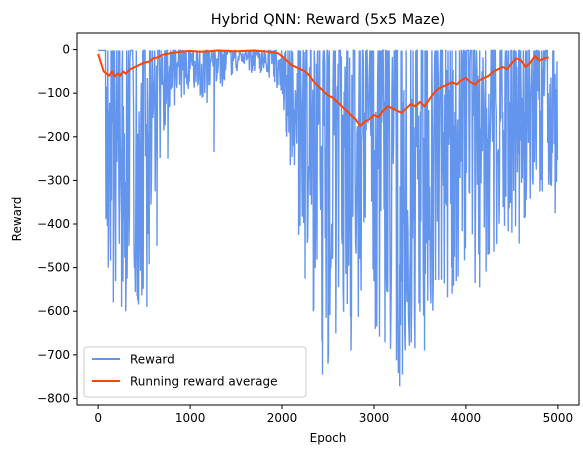 The width and height of the screenshot is (583, 455). I want to click on legend-box, so click(195, 372).